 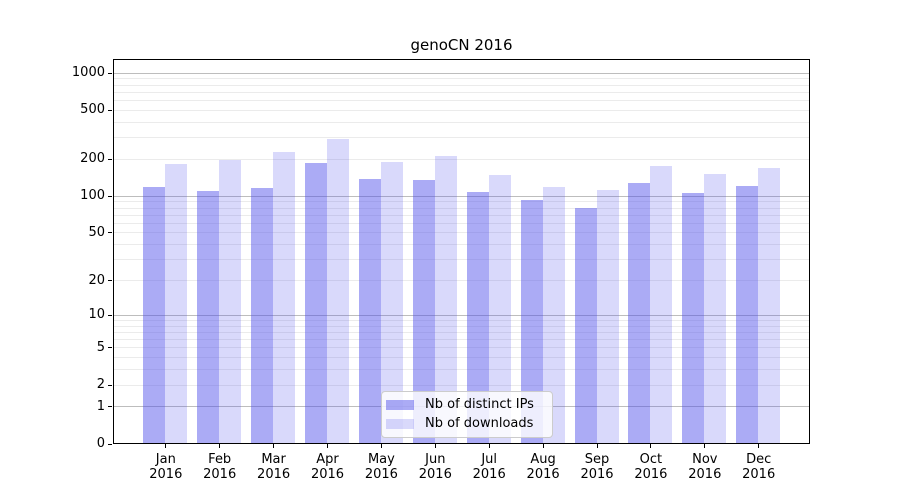 I want to click on x-tick-label: Nov 2016, so click(x=705, y=467).